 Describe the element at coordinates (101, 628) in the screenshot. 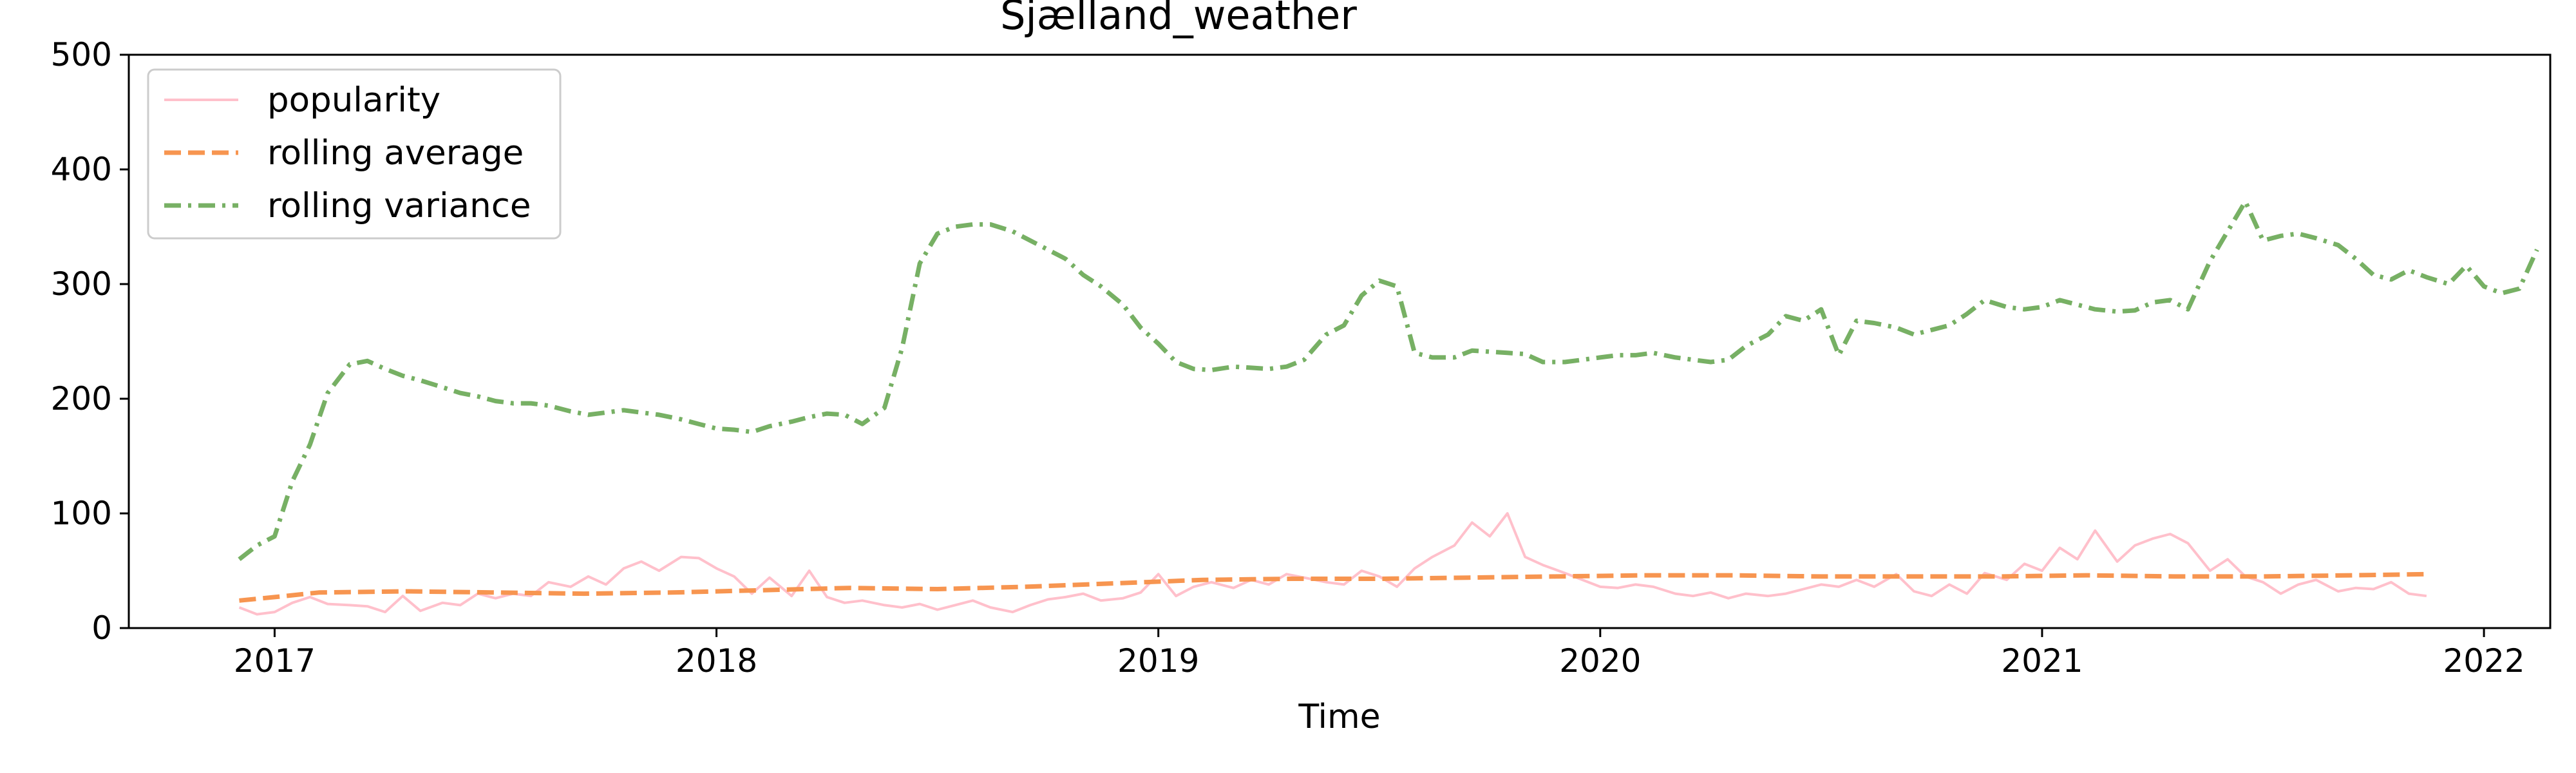

I see `y-tick-label: 0` at that location.